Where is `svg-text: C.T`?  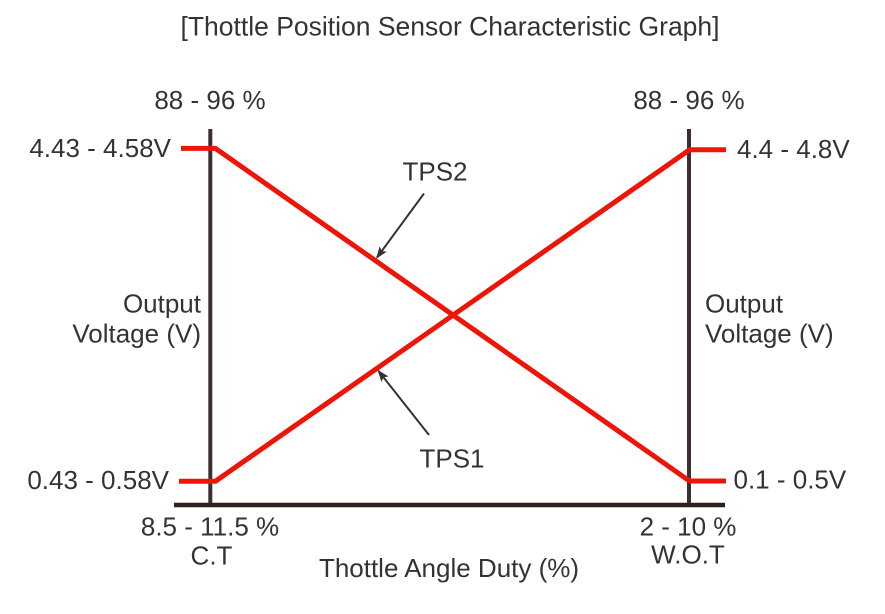
svg-text: C.T is located at coordinates (212, 556).